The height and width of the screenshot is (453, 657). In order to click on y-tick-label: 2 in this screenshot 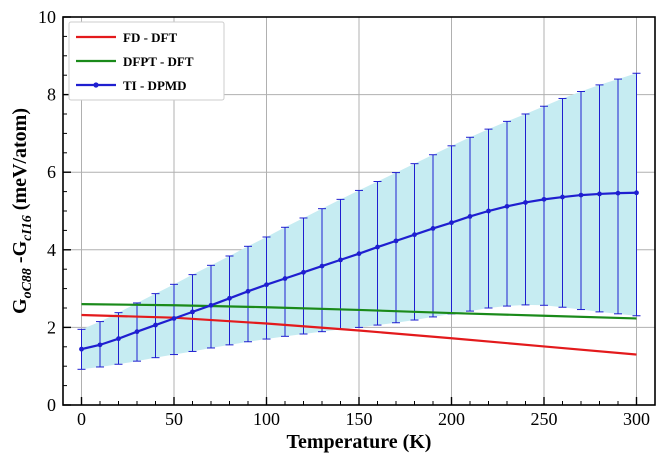, I will do `click(51, 327)`.